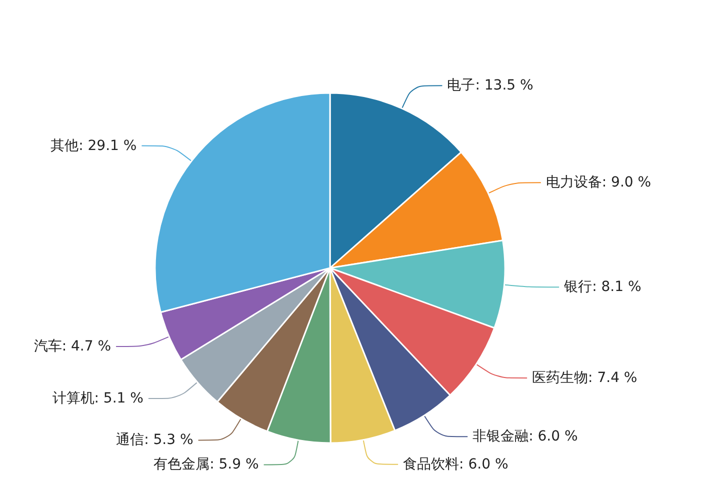 Image resolution: width=706 pixels, height=492 pixels. I want to click on slice-label: 有色金属: 5.9 %, so click(206, 464).